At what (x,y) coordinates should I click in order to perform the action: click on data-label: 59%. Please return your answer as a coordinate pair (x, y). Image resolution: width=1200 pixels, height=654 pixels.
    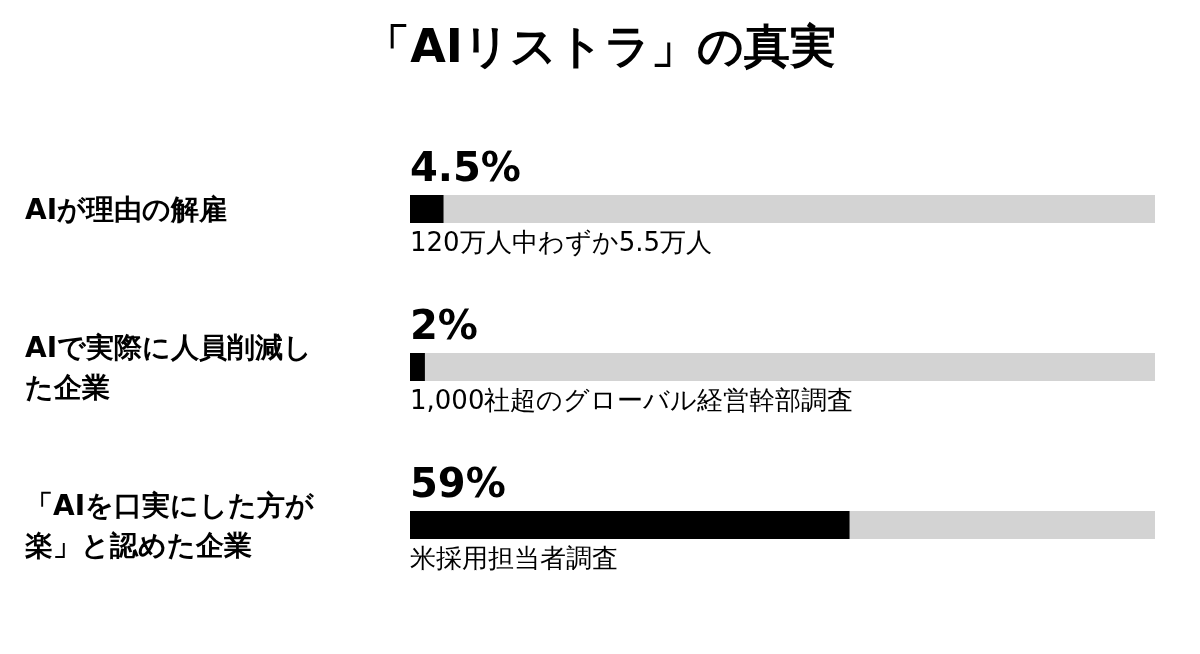
    Looking at the image, I should click on (458, 483).